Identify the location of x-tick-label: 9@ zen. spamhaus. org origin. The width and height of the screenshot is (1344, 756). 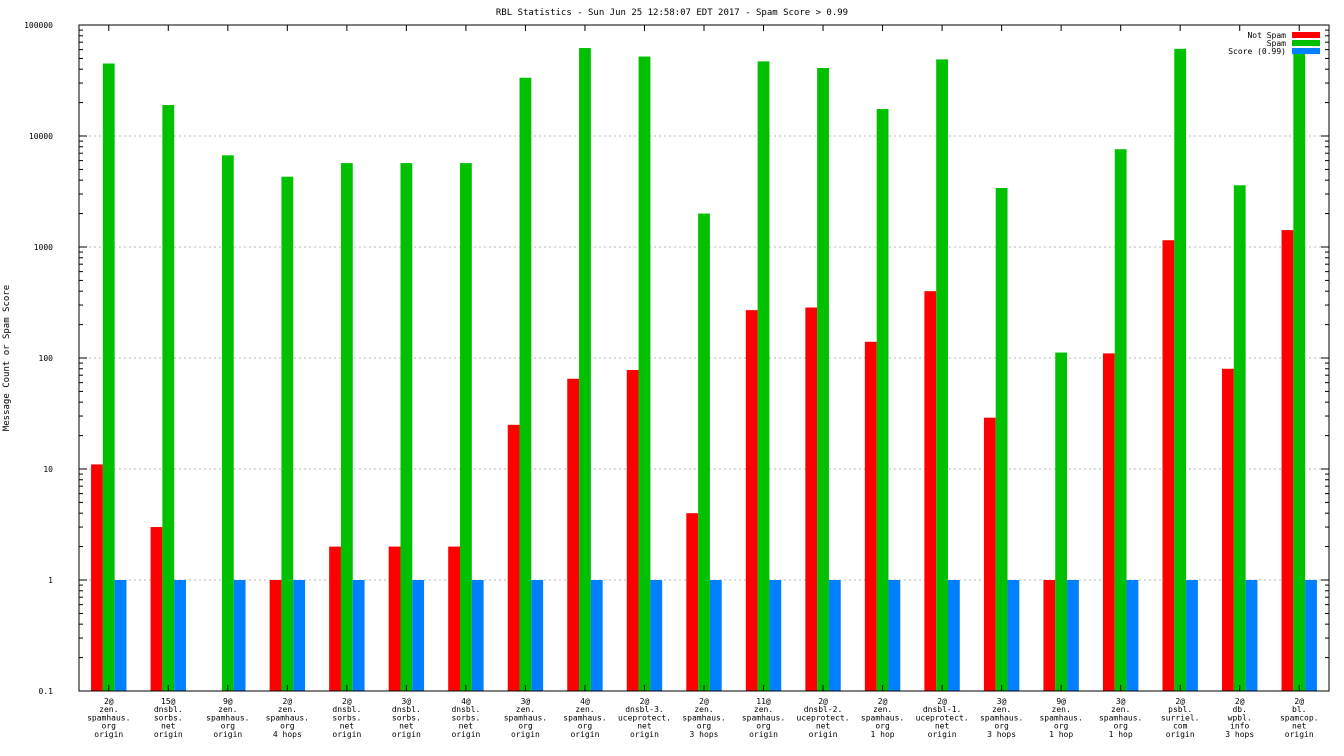
(227, 718).